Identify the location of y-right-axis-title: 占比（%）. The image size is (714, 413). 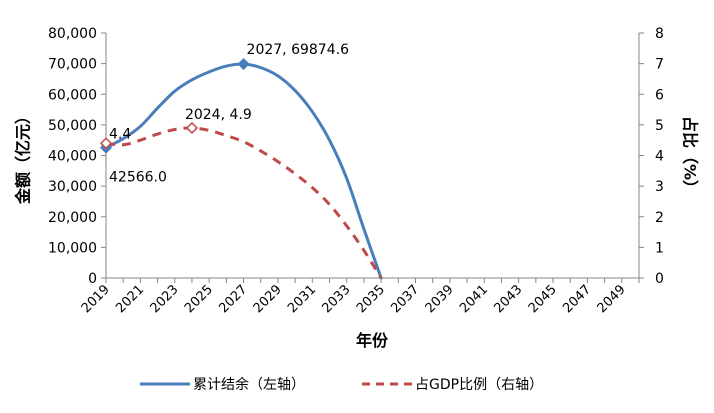
(690, 156).